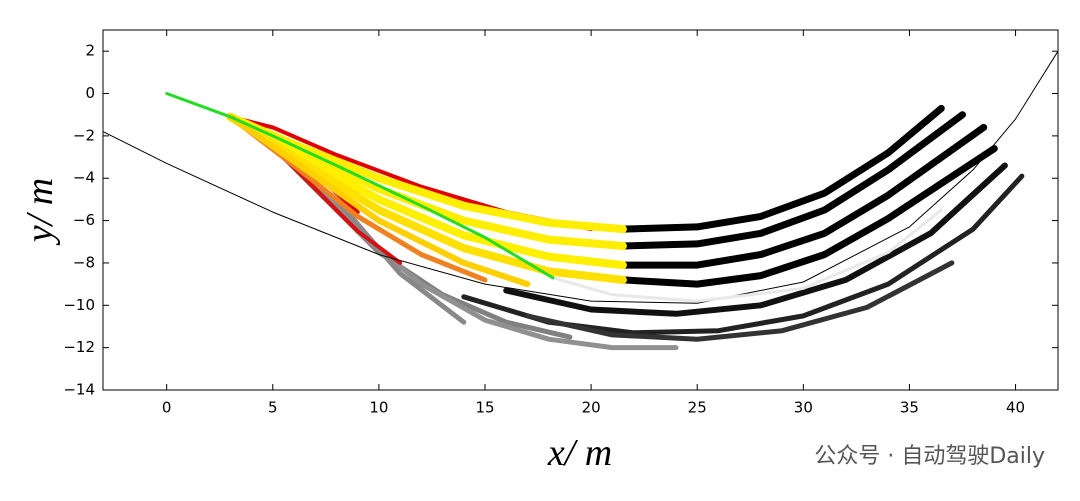 The image size is (1080, 501). What do you see at coordinates (1015, 408) in the screenshot?
I see `x-tick-label: 40` at bounding box center [1015, 408].